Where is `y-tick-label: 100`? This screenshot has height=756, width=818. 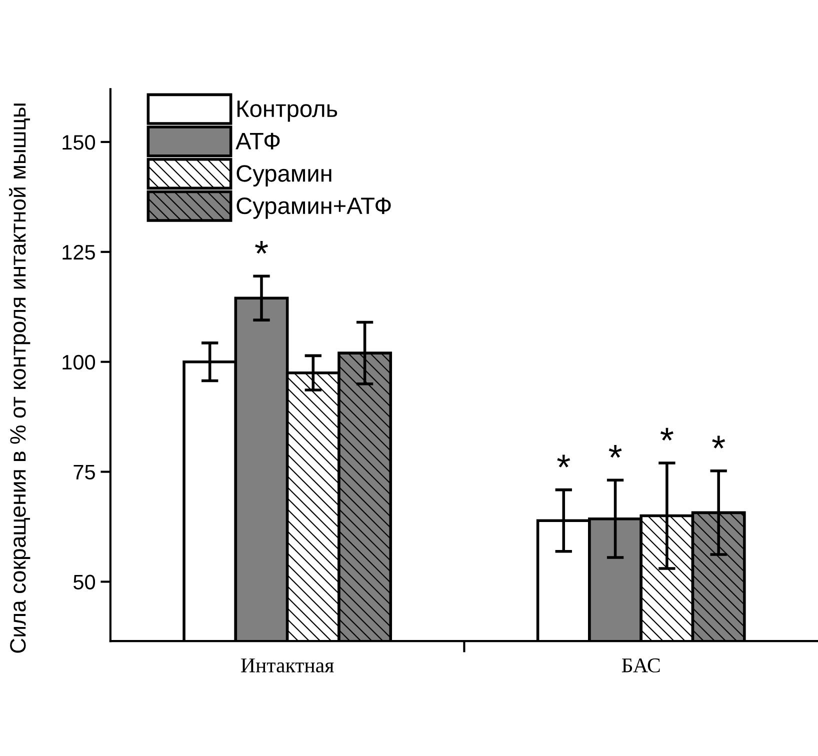
y-tick-label: 100 is located at coordinates (79, 362).